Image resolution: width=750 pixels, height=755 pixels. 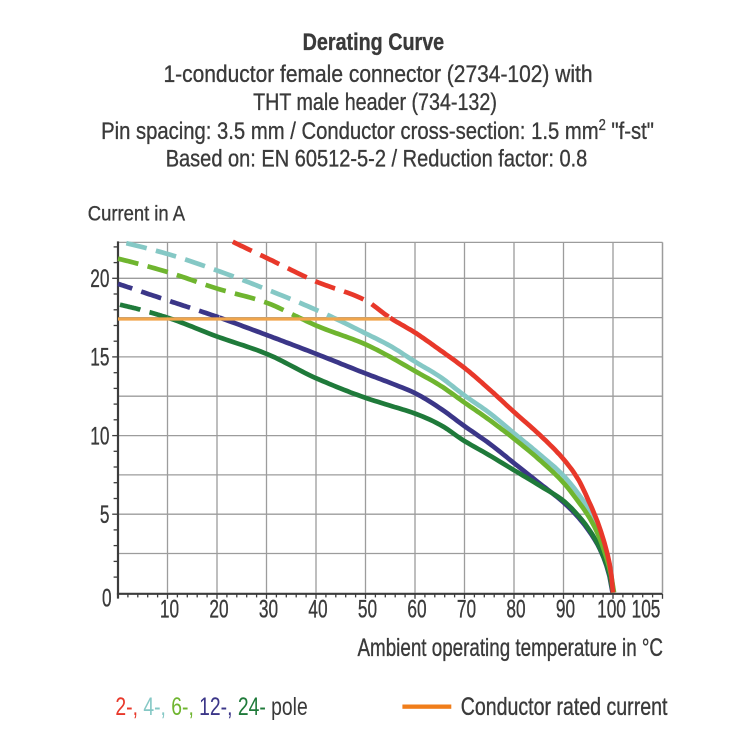 I want to click on svg-text: 60, so click(x=416, y=609).